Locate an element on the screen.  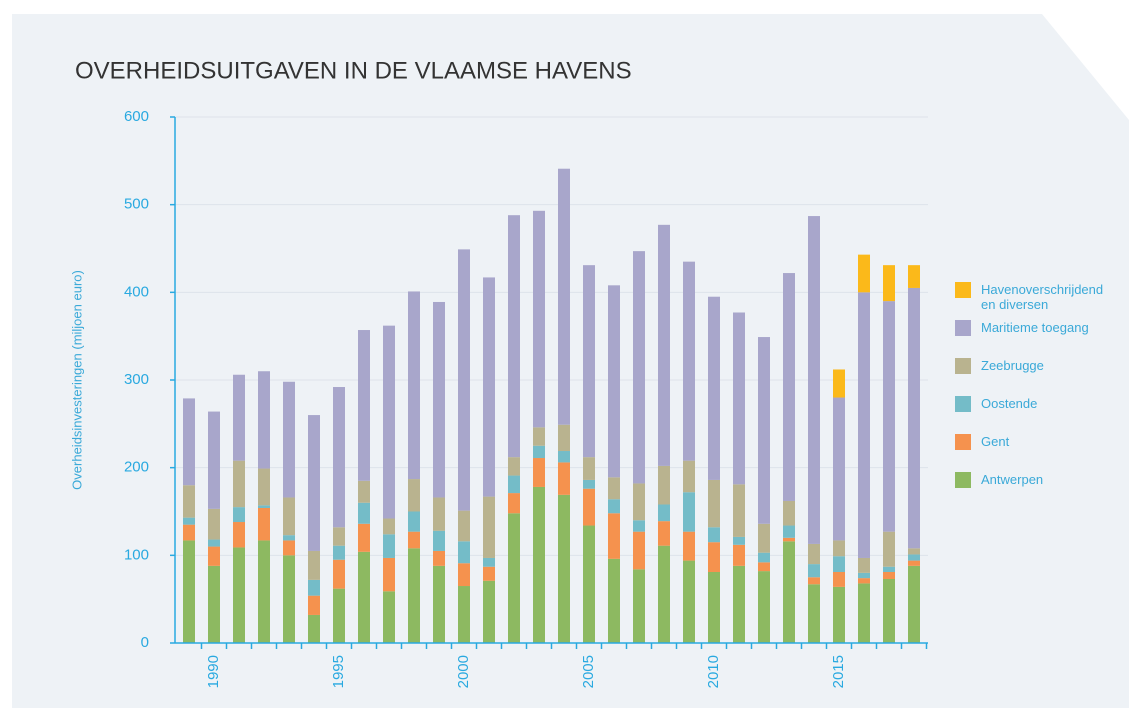
y-tick-label: 600 is located at coordinates (136, 116).